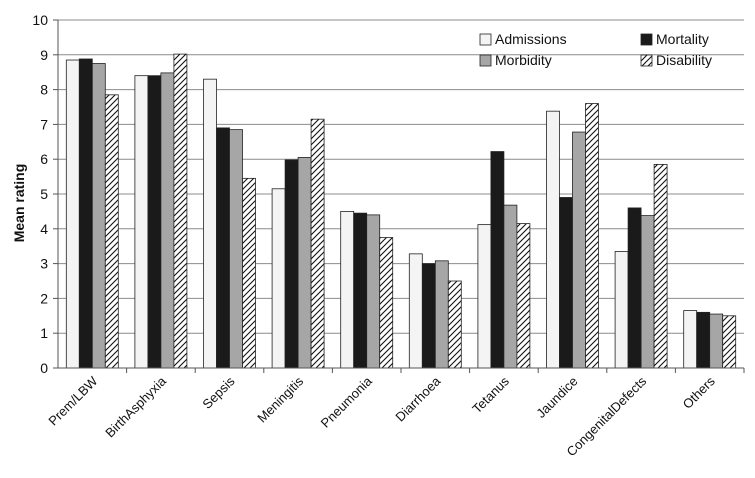  Describe the element at coordinates (523, 60) in the screenshot. I see `legend-label-morbidity: Morbidity` at that location.